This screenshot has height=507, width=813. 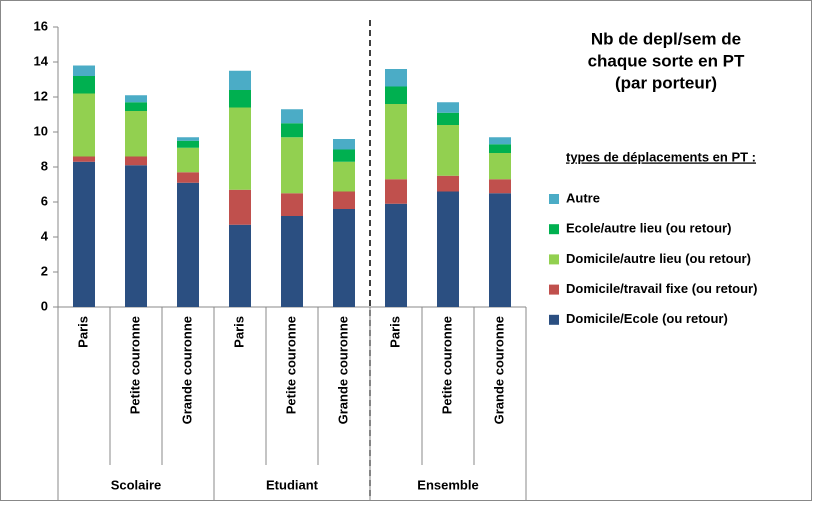 What do you see at coordinates (661, 288) in the screenshot?
I see `legend-label: Domicile/travail fixe (ou retour)` at bounding box center [661, 288].